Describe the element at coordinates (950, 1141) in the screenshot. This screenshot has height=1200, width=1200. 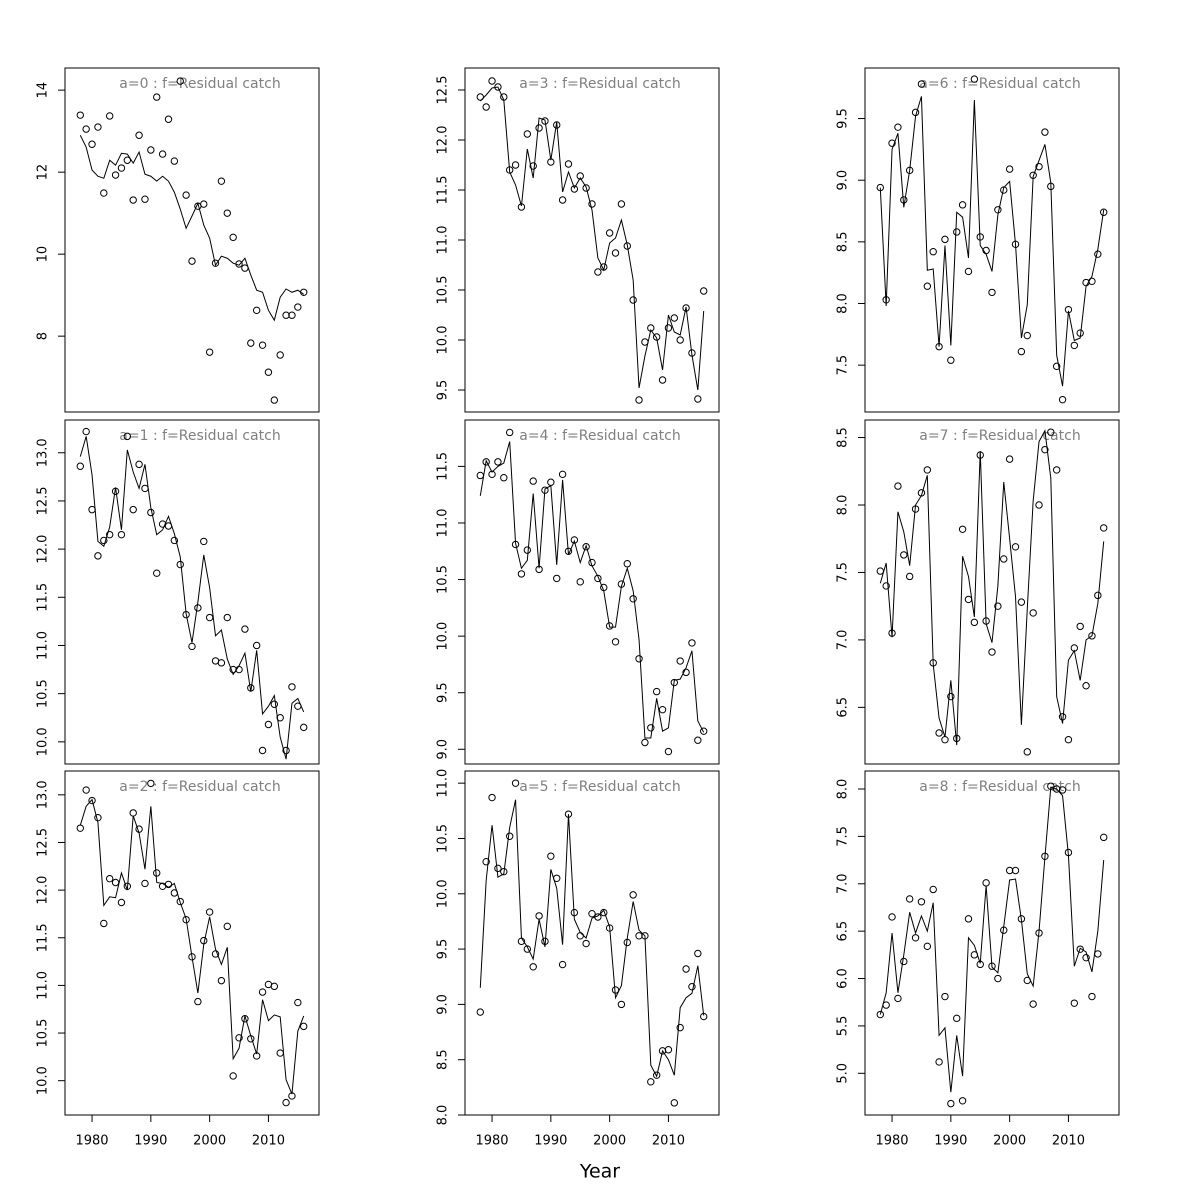
I see `x-tick-label: 1990` at that location.